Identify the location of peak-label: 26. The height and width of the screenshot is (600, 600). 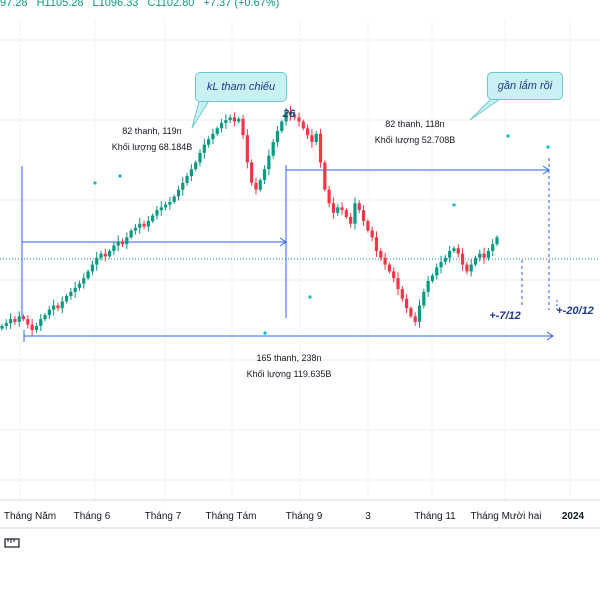
(289, 114).